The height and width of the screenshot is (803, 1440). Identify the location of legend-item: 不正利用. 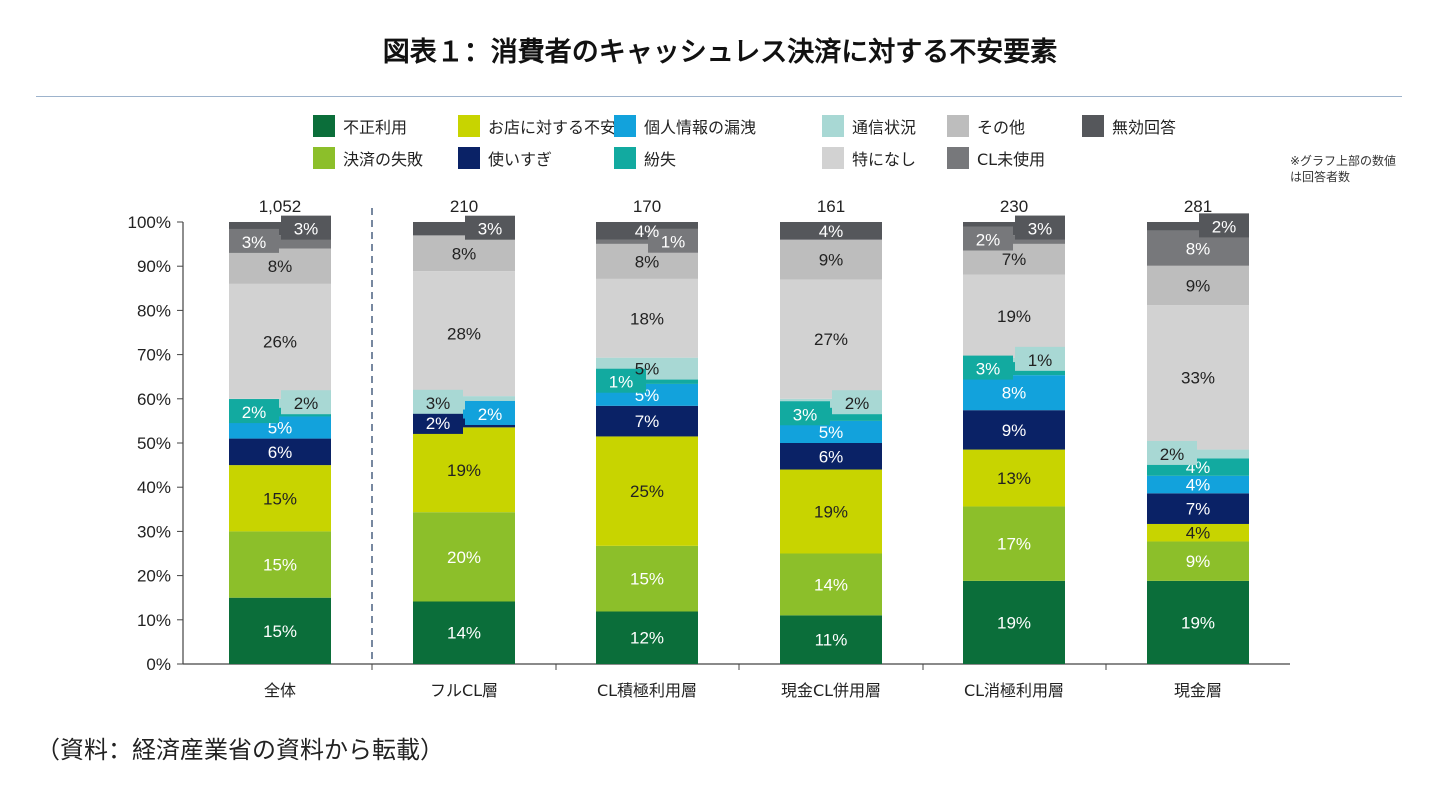
(360, 126).